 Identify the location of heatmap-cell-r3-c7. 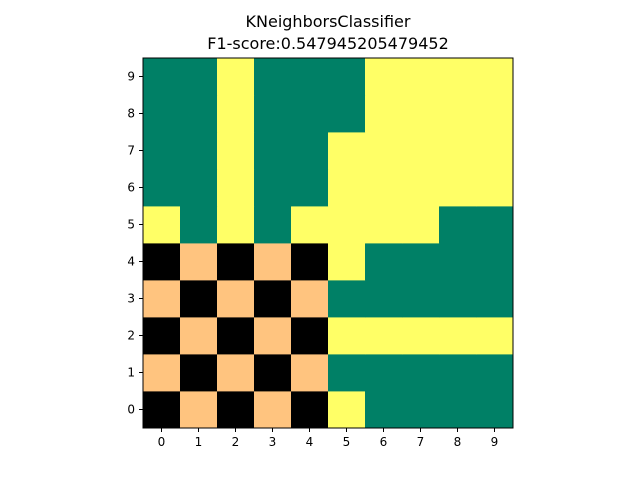
(421, 299).